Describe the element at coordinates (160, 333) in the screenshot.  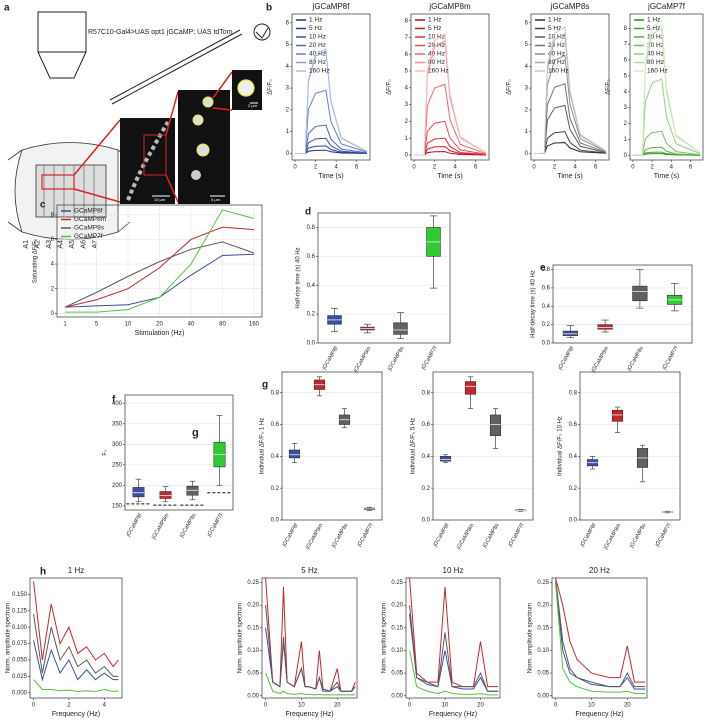
I see `x-axis-label: Stimulation (Hz)` at that location.